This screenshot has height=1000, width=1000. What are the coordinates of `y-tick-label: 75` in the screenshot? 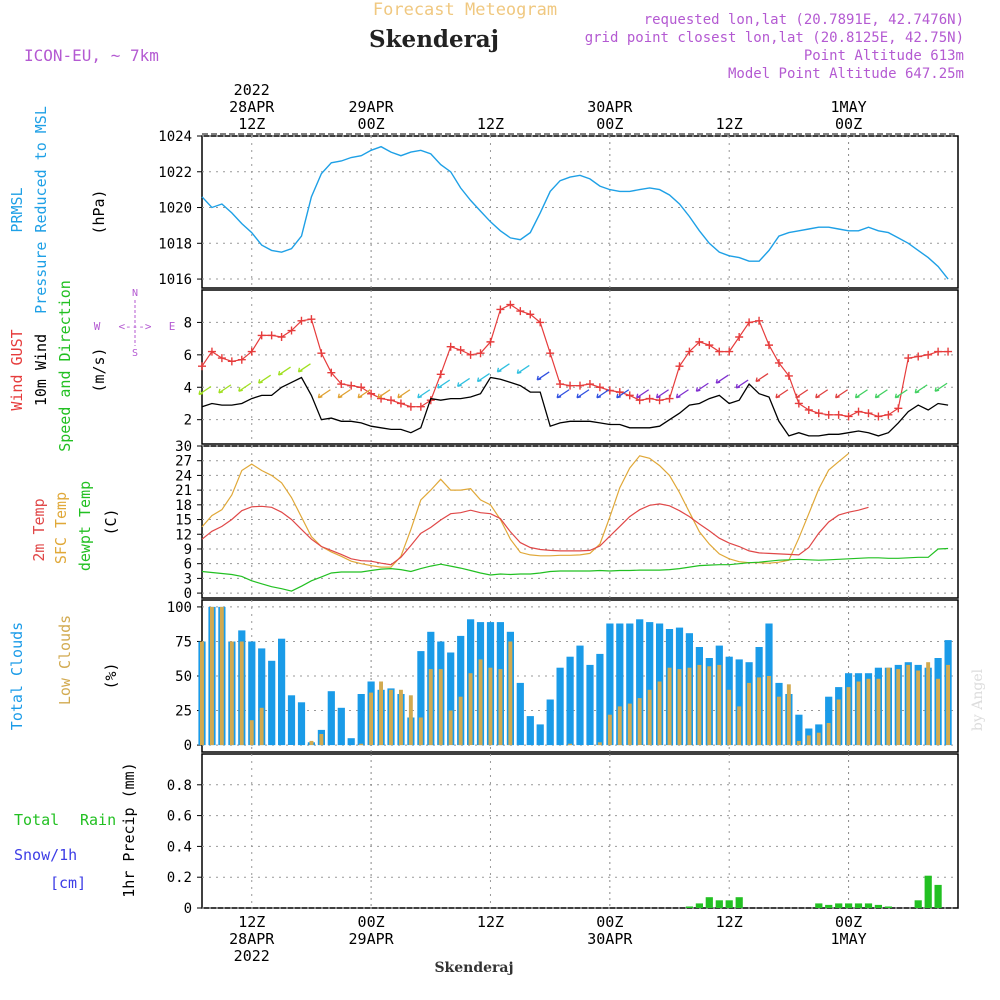 It's located at (183, 642).